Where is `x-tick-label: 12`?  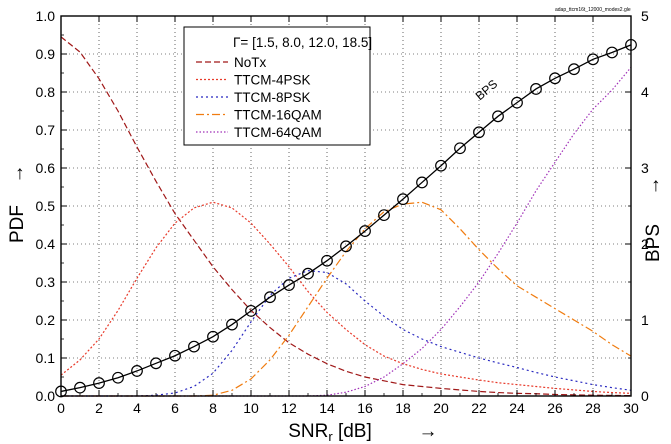
x-tick-label: 12 is located at coordinates (289, 408).